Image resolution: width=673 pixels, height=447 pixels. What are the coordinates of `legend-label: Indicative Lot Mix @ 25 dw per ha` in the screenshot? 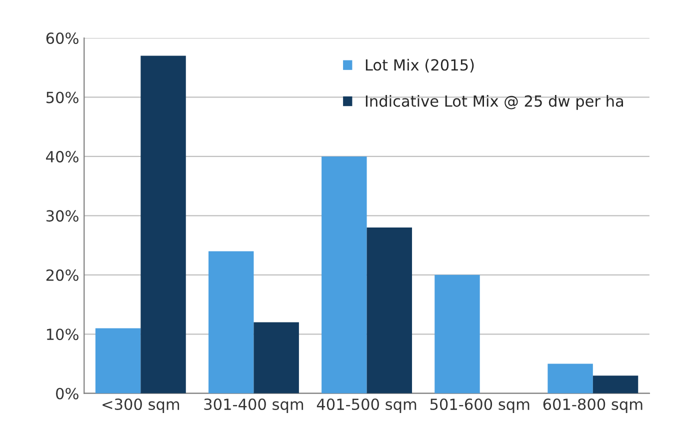 It's located at (494, 102).